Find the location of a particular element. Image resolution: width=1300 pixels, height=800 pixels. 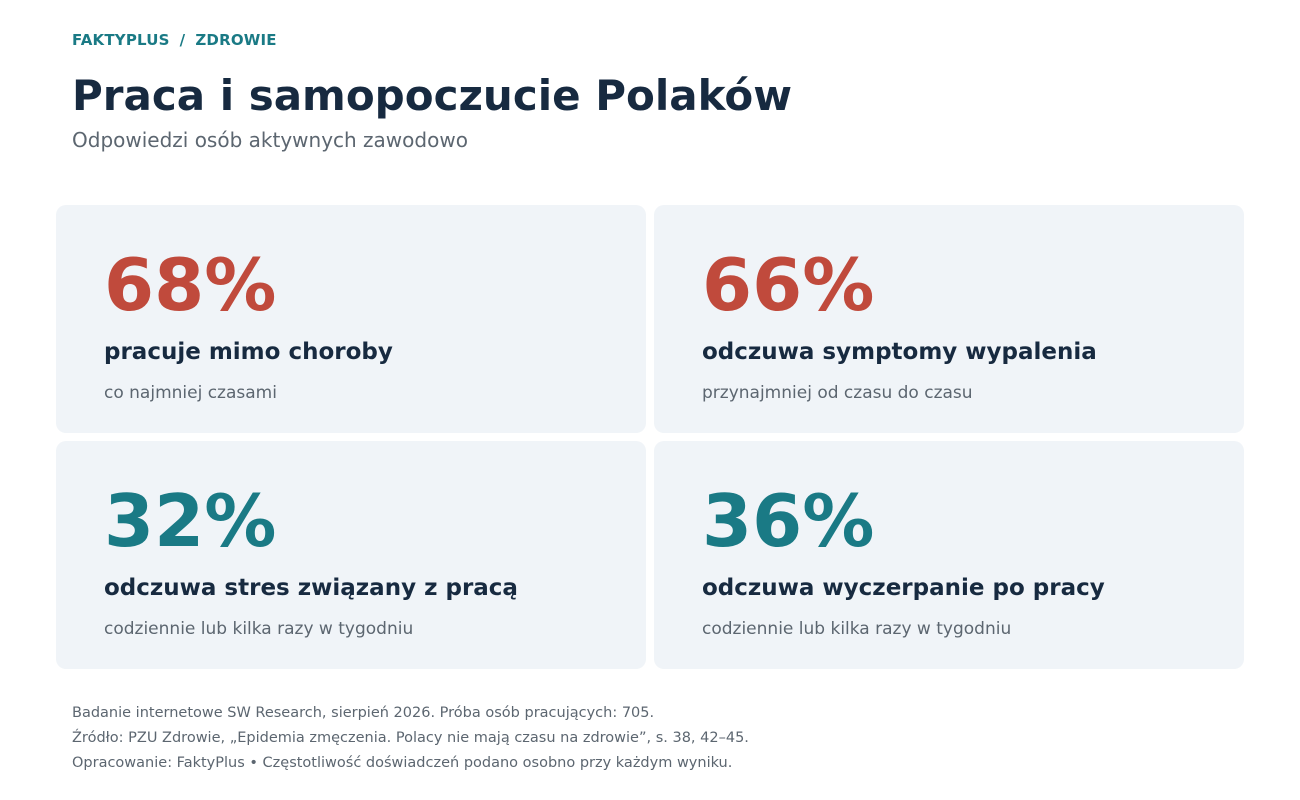

stat-label: pracuje mimo choroby is located at coordinates (248, 352).